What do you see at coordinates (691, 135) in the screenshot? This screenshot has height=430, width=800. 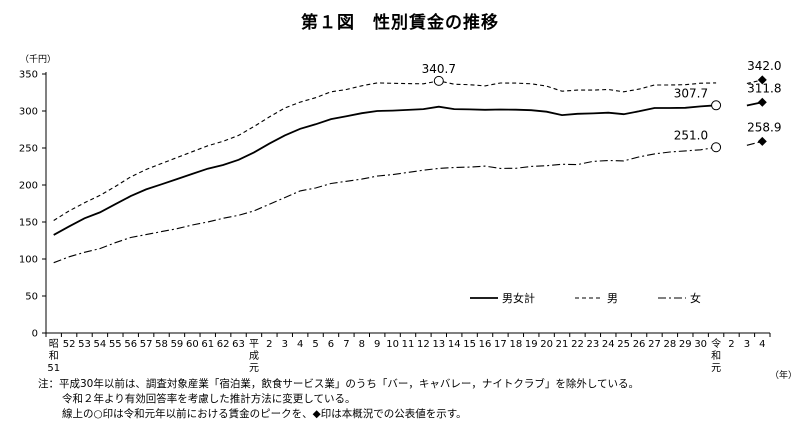 I see `data-label: 251.0` at bounding box center [691, 135].